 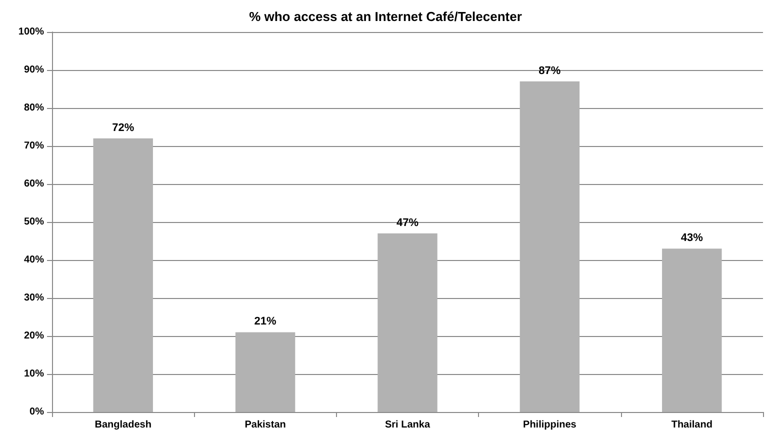 What do you see at coordinates (34, 374) in the screenshot?
I see `y-tick-label: 10%` at bounding box center [34, 374].